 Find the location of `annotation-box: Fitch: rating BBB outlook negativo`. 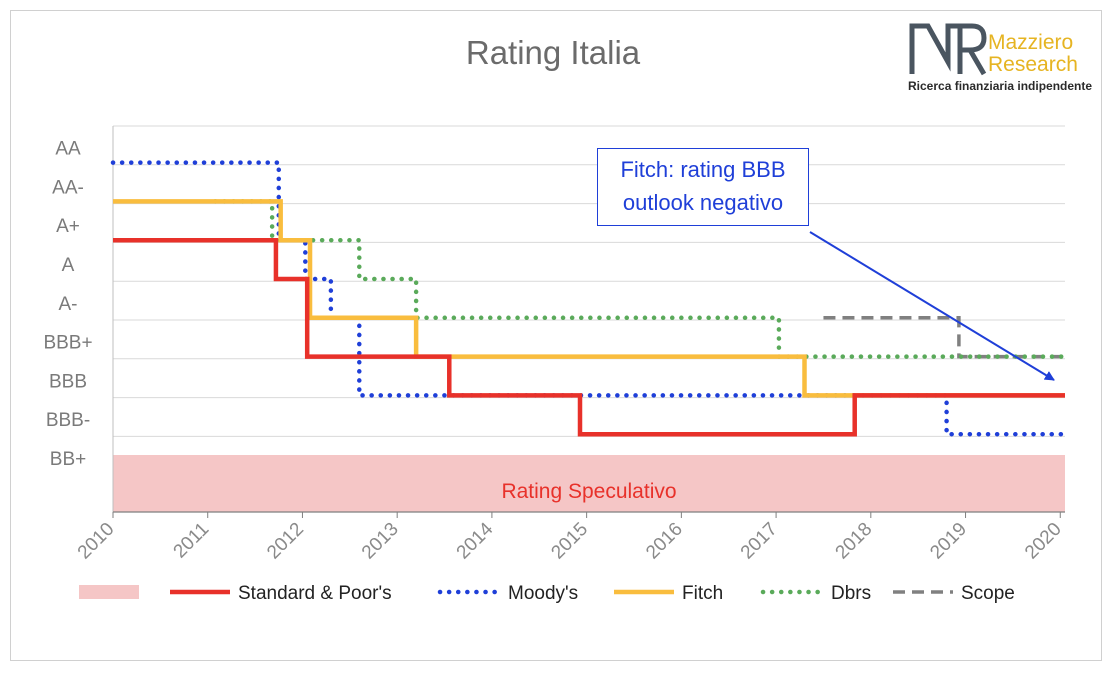

annotation-box: Fitch: rating BBB outlook negativo is located at coordinates (703, 187).